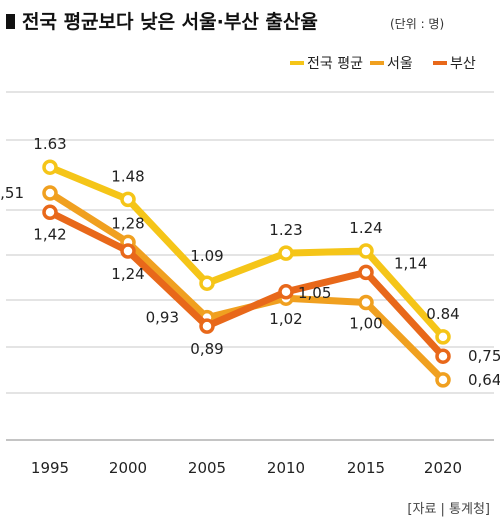 The image size is (500, 527). Describe the element at coordinates (443, 468) in the screenshot. I see `x-tick-label: 2020` at that location.